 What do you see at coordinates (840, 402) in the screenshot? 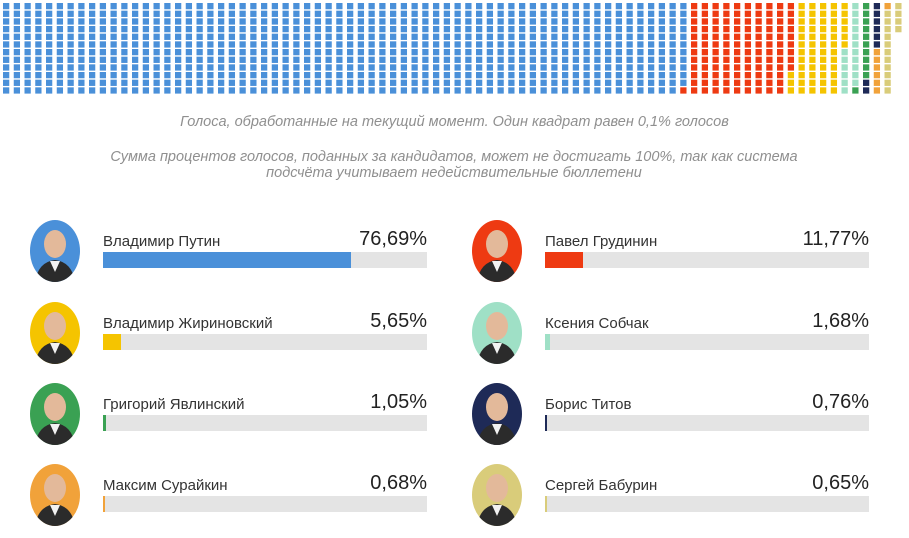
I see `candidate-percent: 0,76%` at bounding box center [840, 402].